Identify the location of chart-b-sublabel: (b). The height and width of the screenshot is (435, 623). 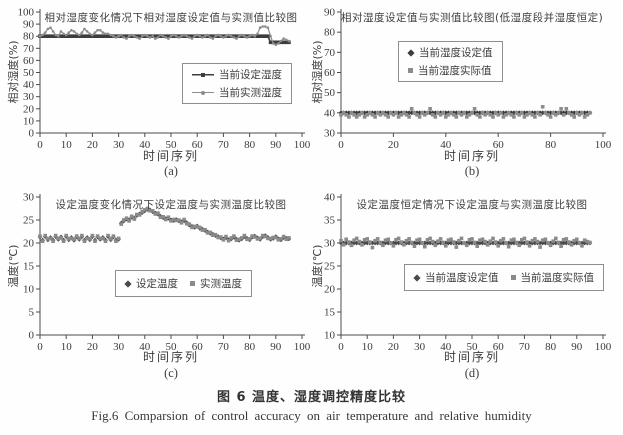
(472, 171).